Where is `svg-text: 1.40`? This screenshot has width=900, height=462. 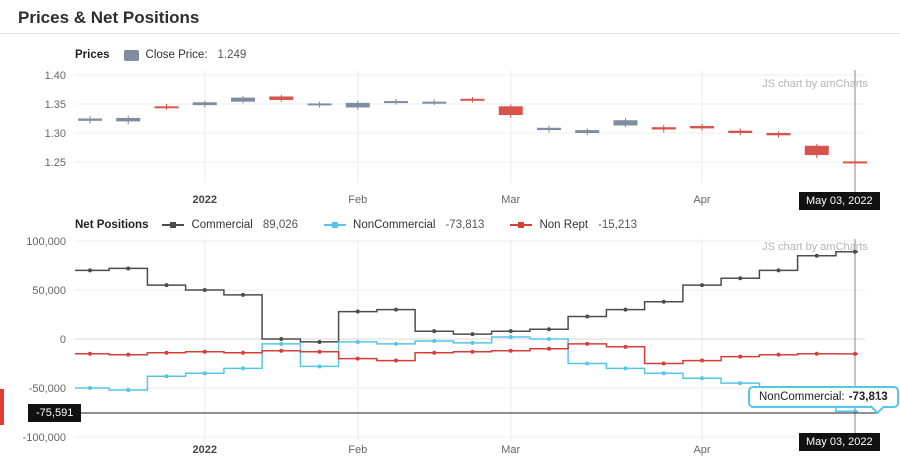 svg-text: 1.40 is located at coordinates (55, 76).